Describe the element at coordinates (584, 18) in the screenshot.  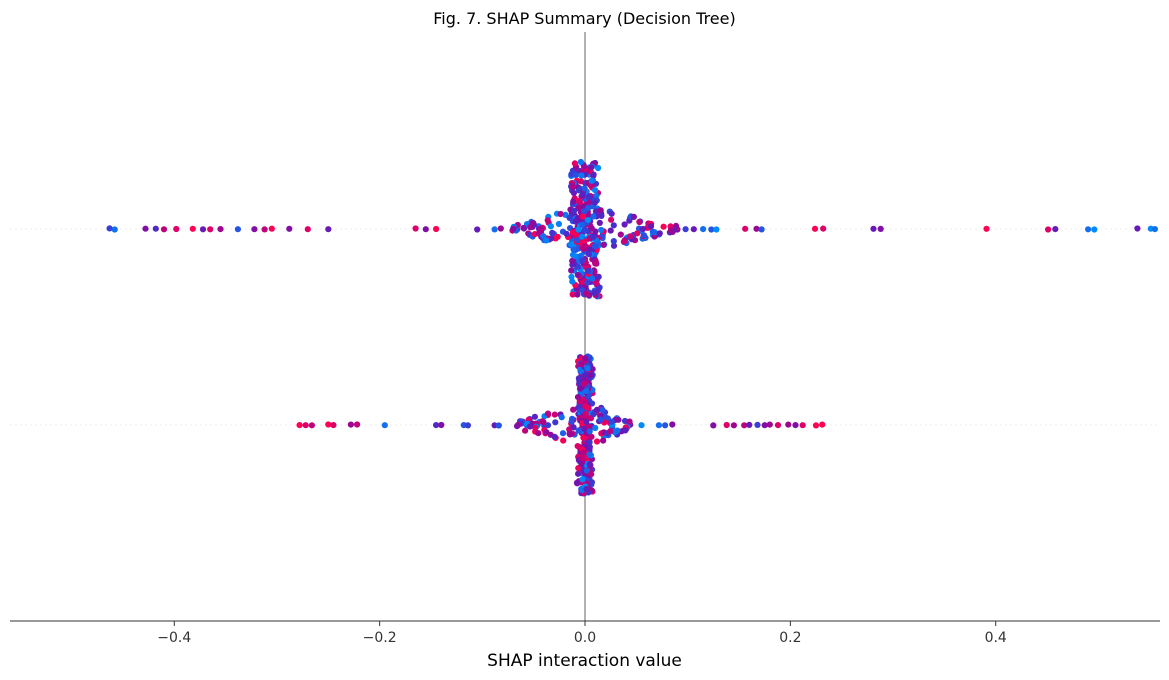
I see `chart-title: Fig. 7. SHAP Summary (Decision Tree)` at that location.